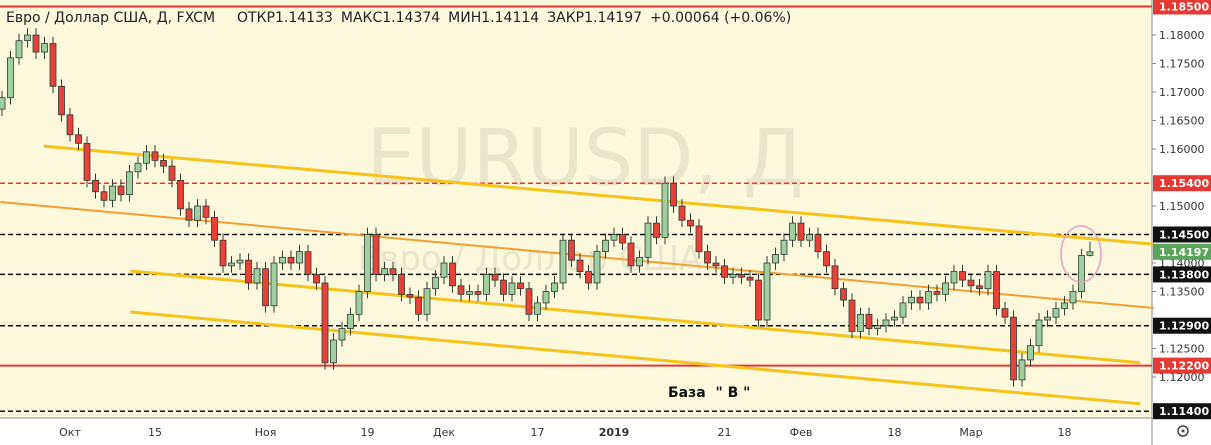  Describe the element at coordinates (444, 432) in the screenshot. I see `x-tick-label: Дек` at that location.